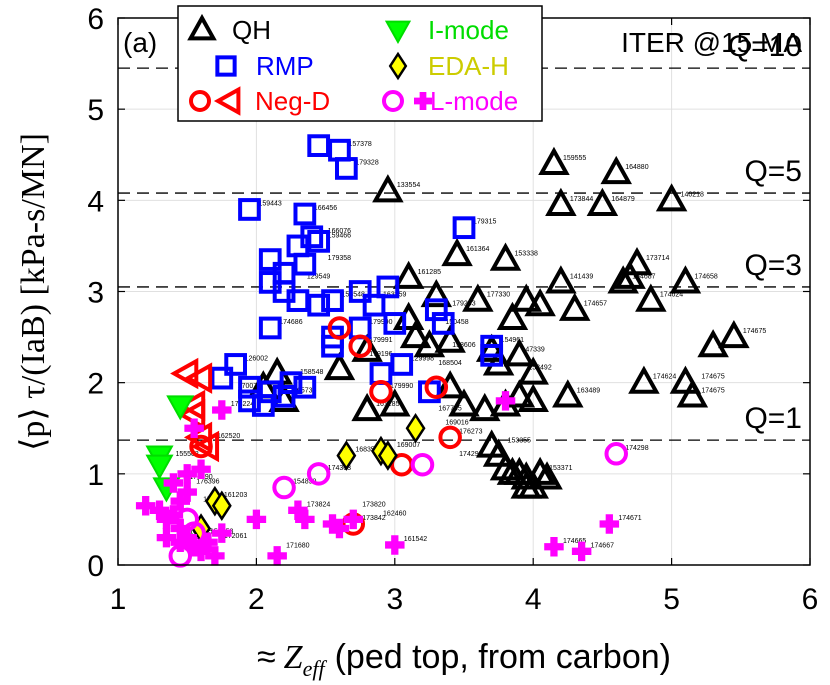  Describe the element at coordinates (468, 30) in the screenshot. I see `legend-label: I-mode` at that location.